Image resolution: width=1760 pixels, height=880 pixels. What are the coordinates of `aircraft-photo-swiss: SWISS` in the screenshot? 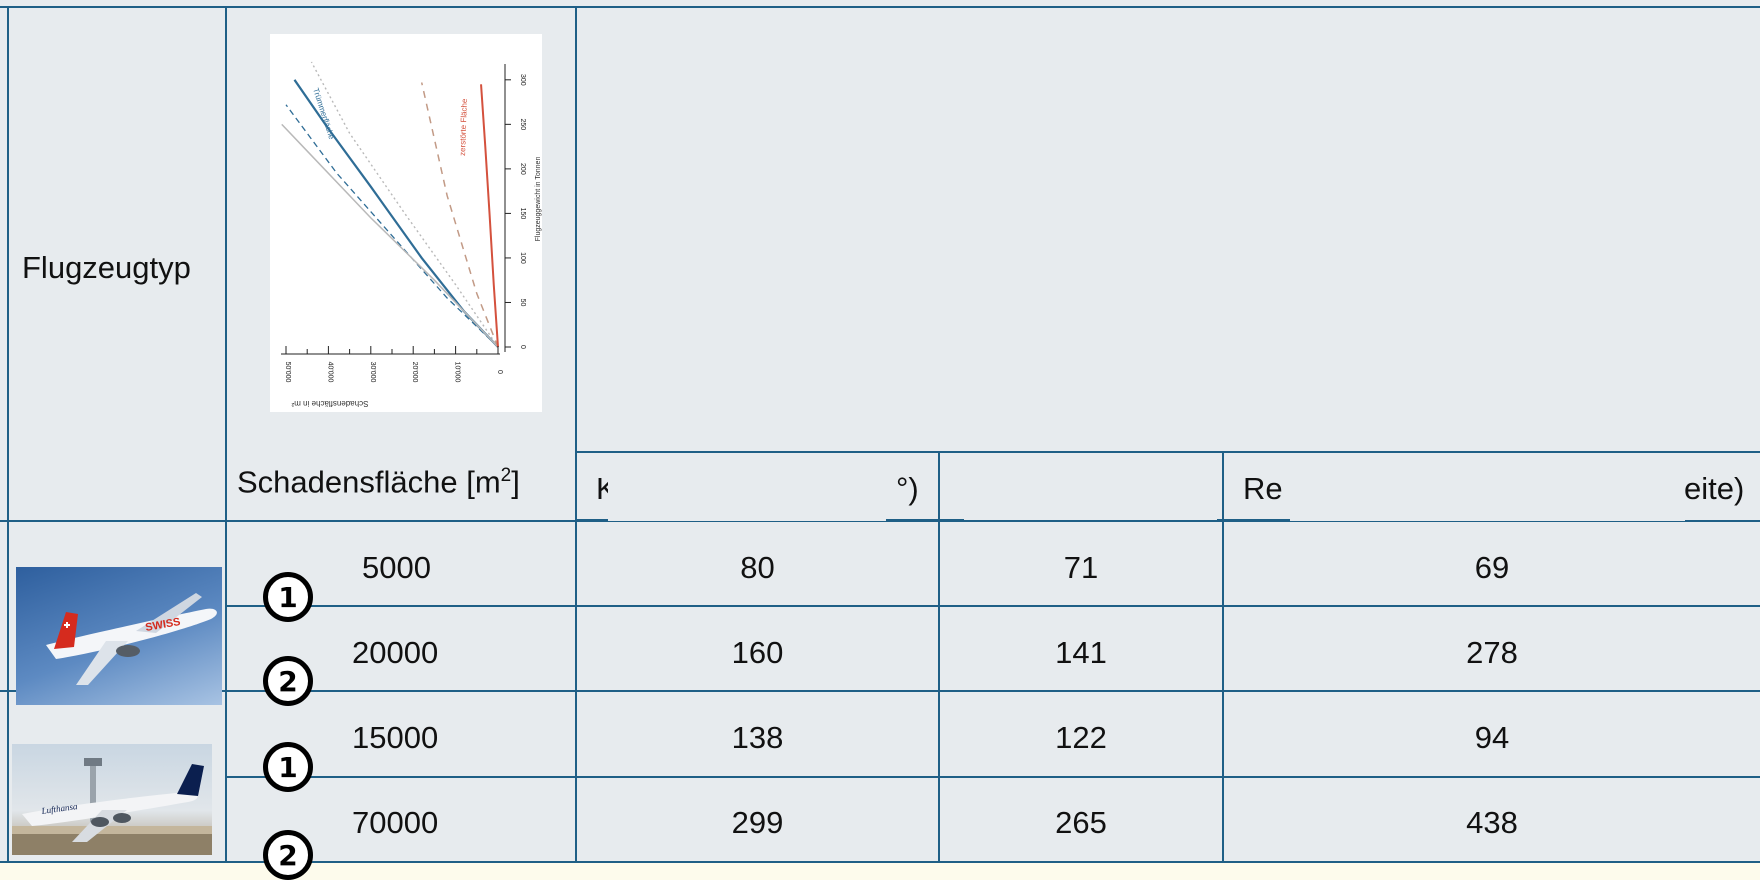 It's located at (119, 636).